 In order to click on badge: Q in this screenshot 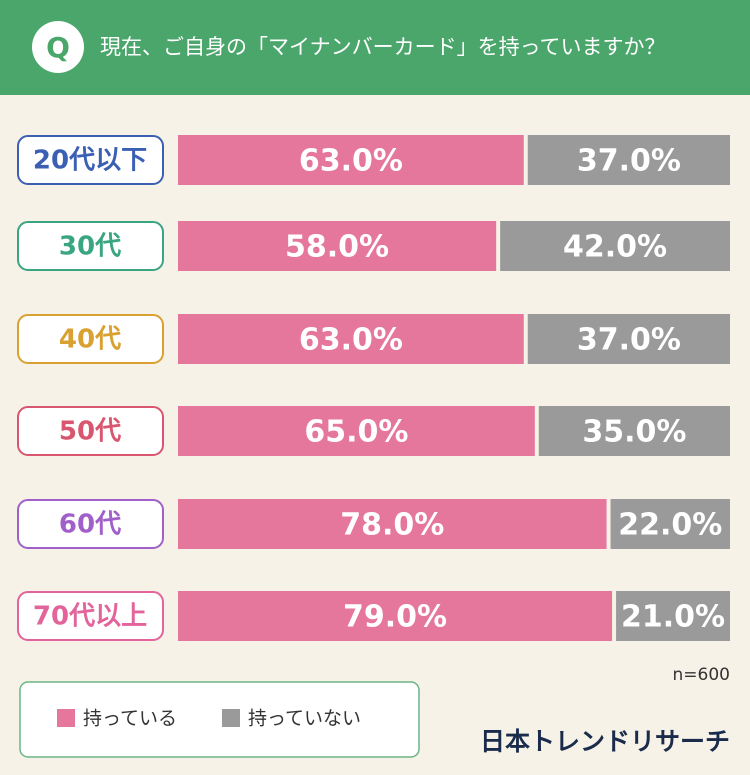, I will do `click(58, 47)`.